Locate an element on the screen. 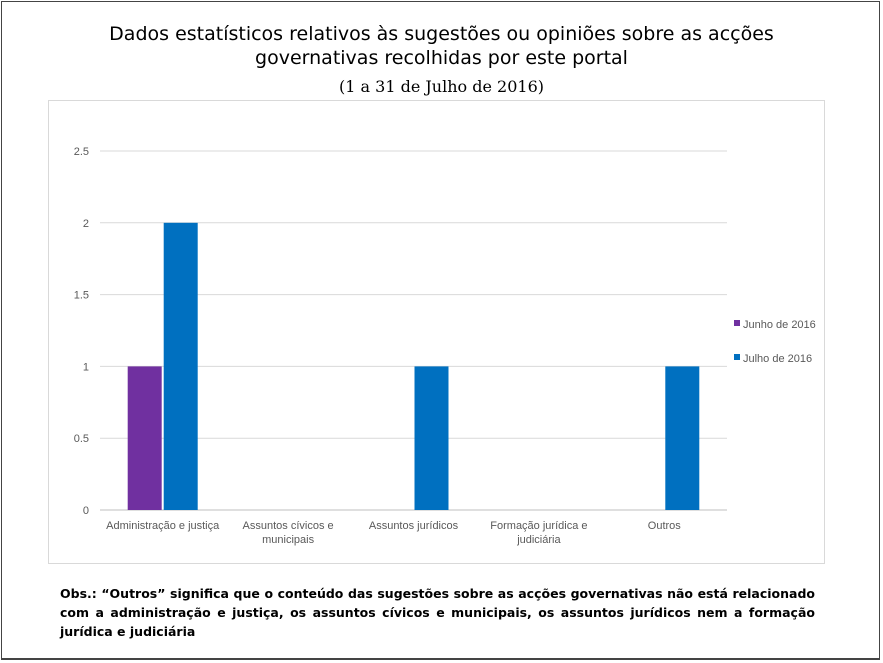  x-category-label: Assuntos cívicos e municipais is located at coordinates (288, 533).